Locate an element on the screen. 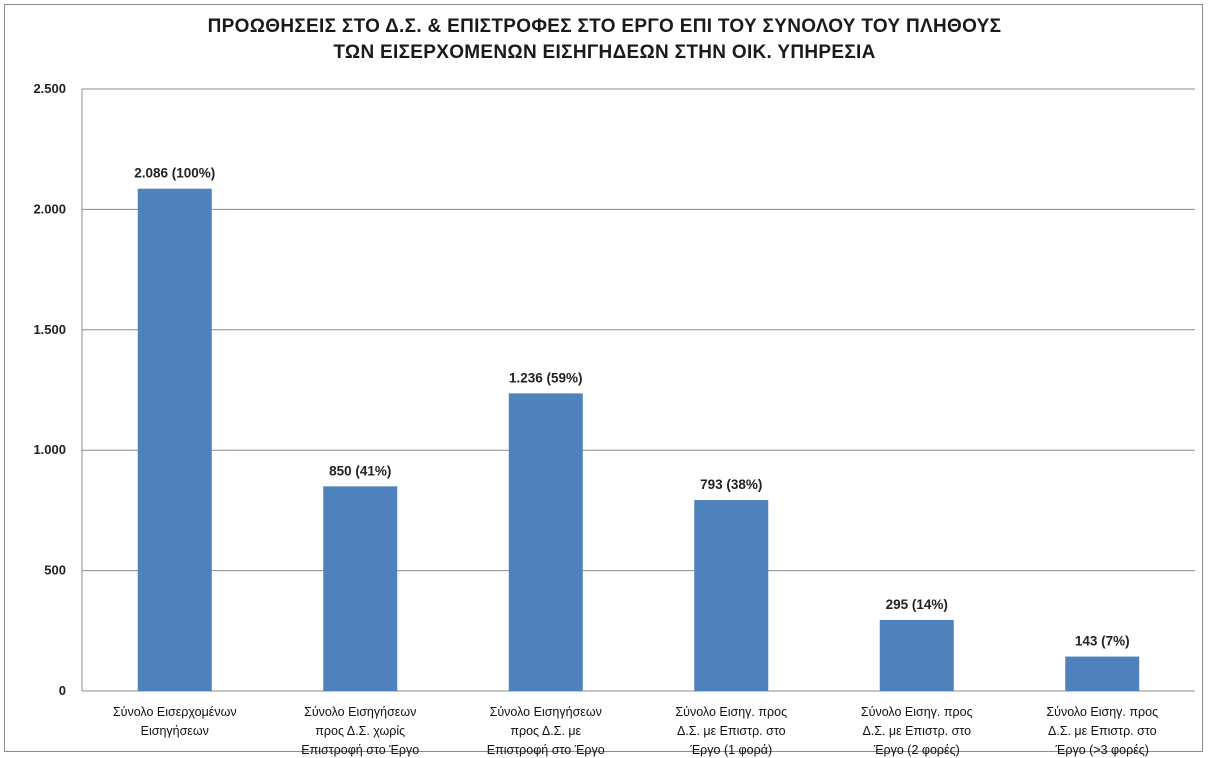 The height and width of the screenshot is (758, 1209). x-category-label: Σύνολο Εισερχομένων is located at coordinates (175, 712).